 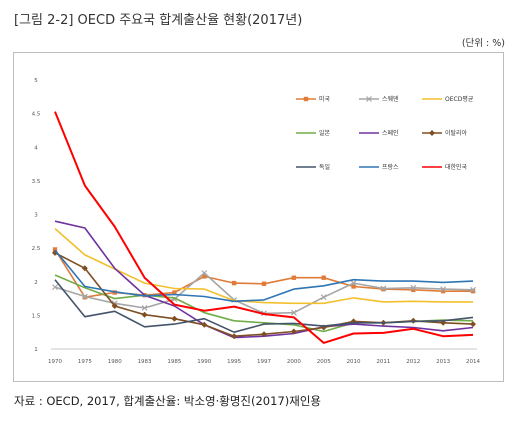 I want to click on page-title: [그림 2-2] OECD 주요국 합계출산율 현황(2017년), so click(x=158, y=20).